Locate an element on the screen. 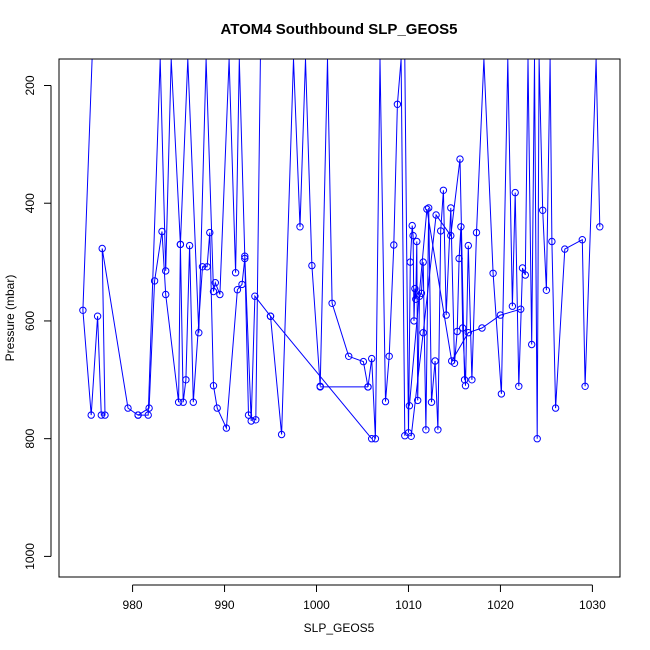 The width and height of the screenshot is (650, 650). x-tick-label: 990 is located at coordinates (225, 605).